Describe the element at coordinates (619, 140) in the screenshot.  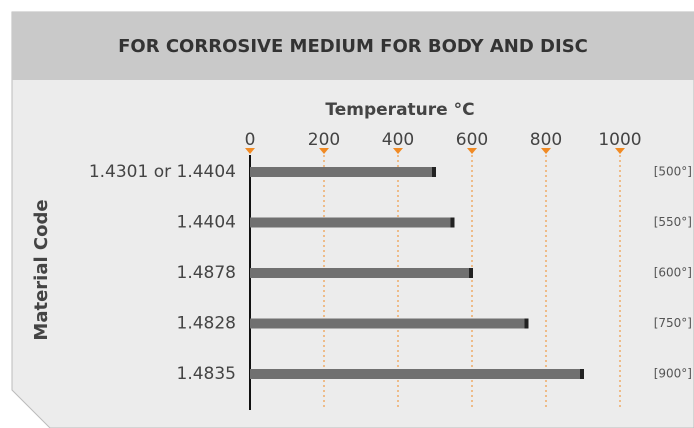
I see `x-tick-label: 1000` at that location.